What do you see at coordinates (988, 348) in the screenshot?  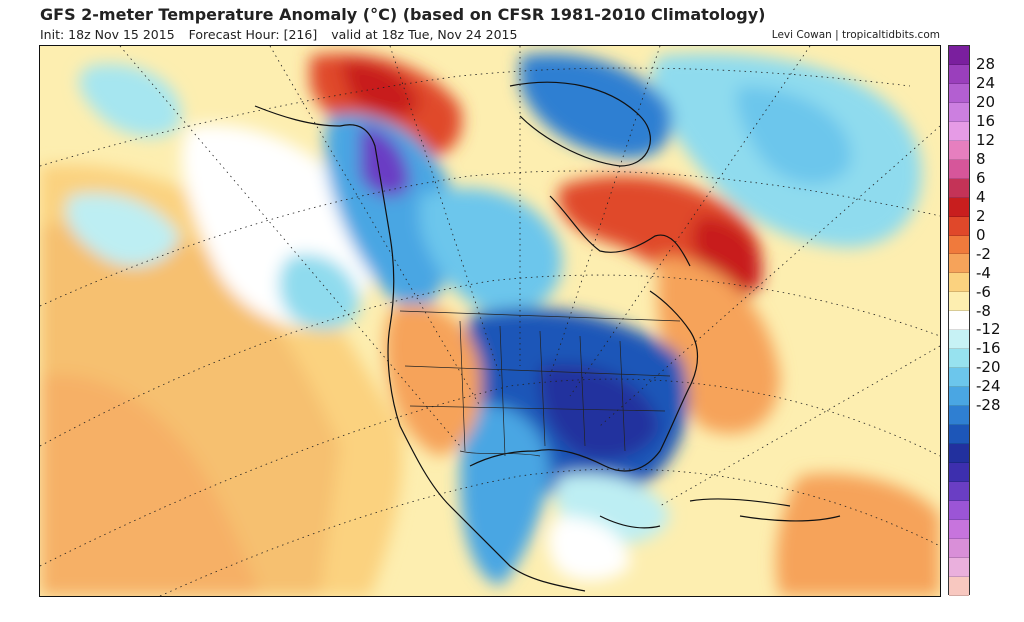 I see `colorbar-label: -16` at bounding box center [988, 348].